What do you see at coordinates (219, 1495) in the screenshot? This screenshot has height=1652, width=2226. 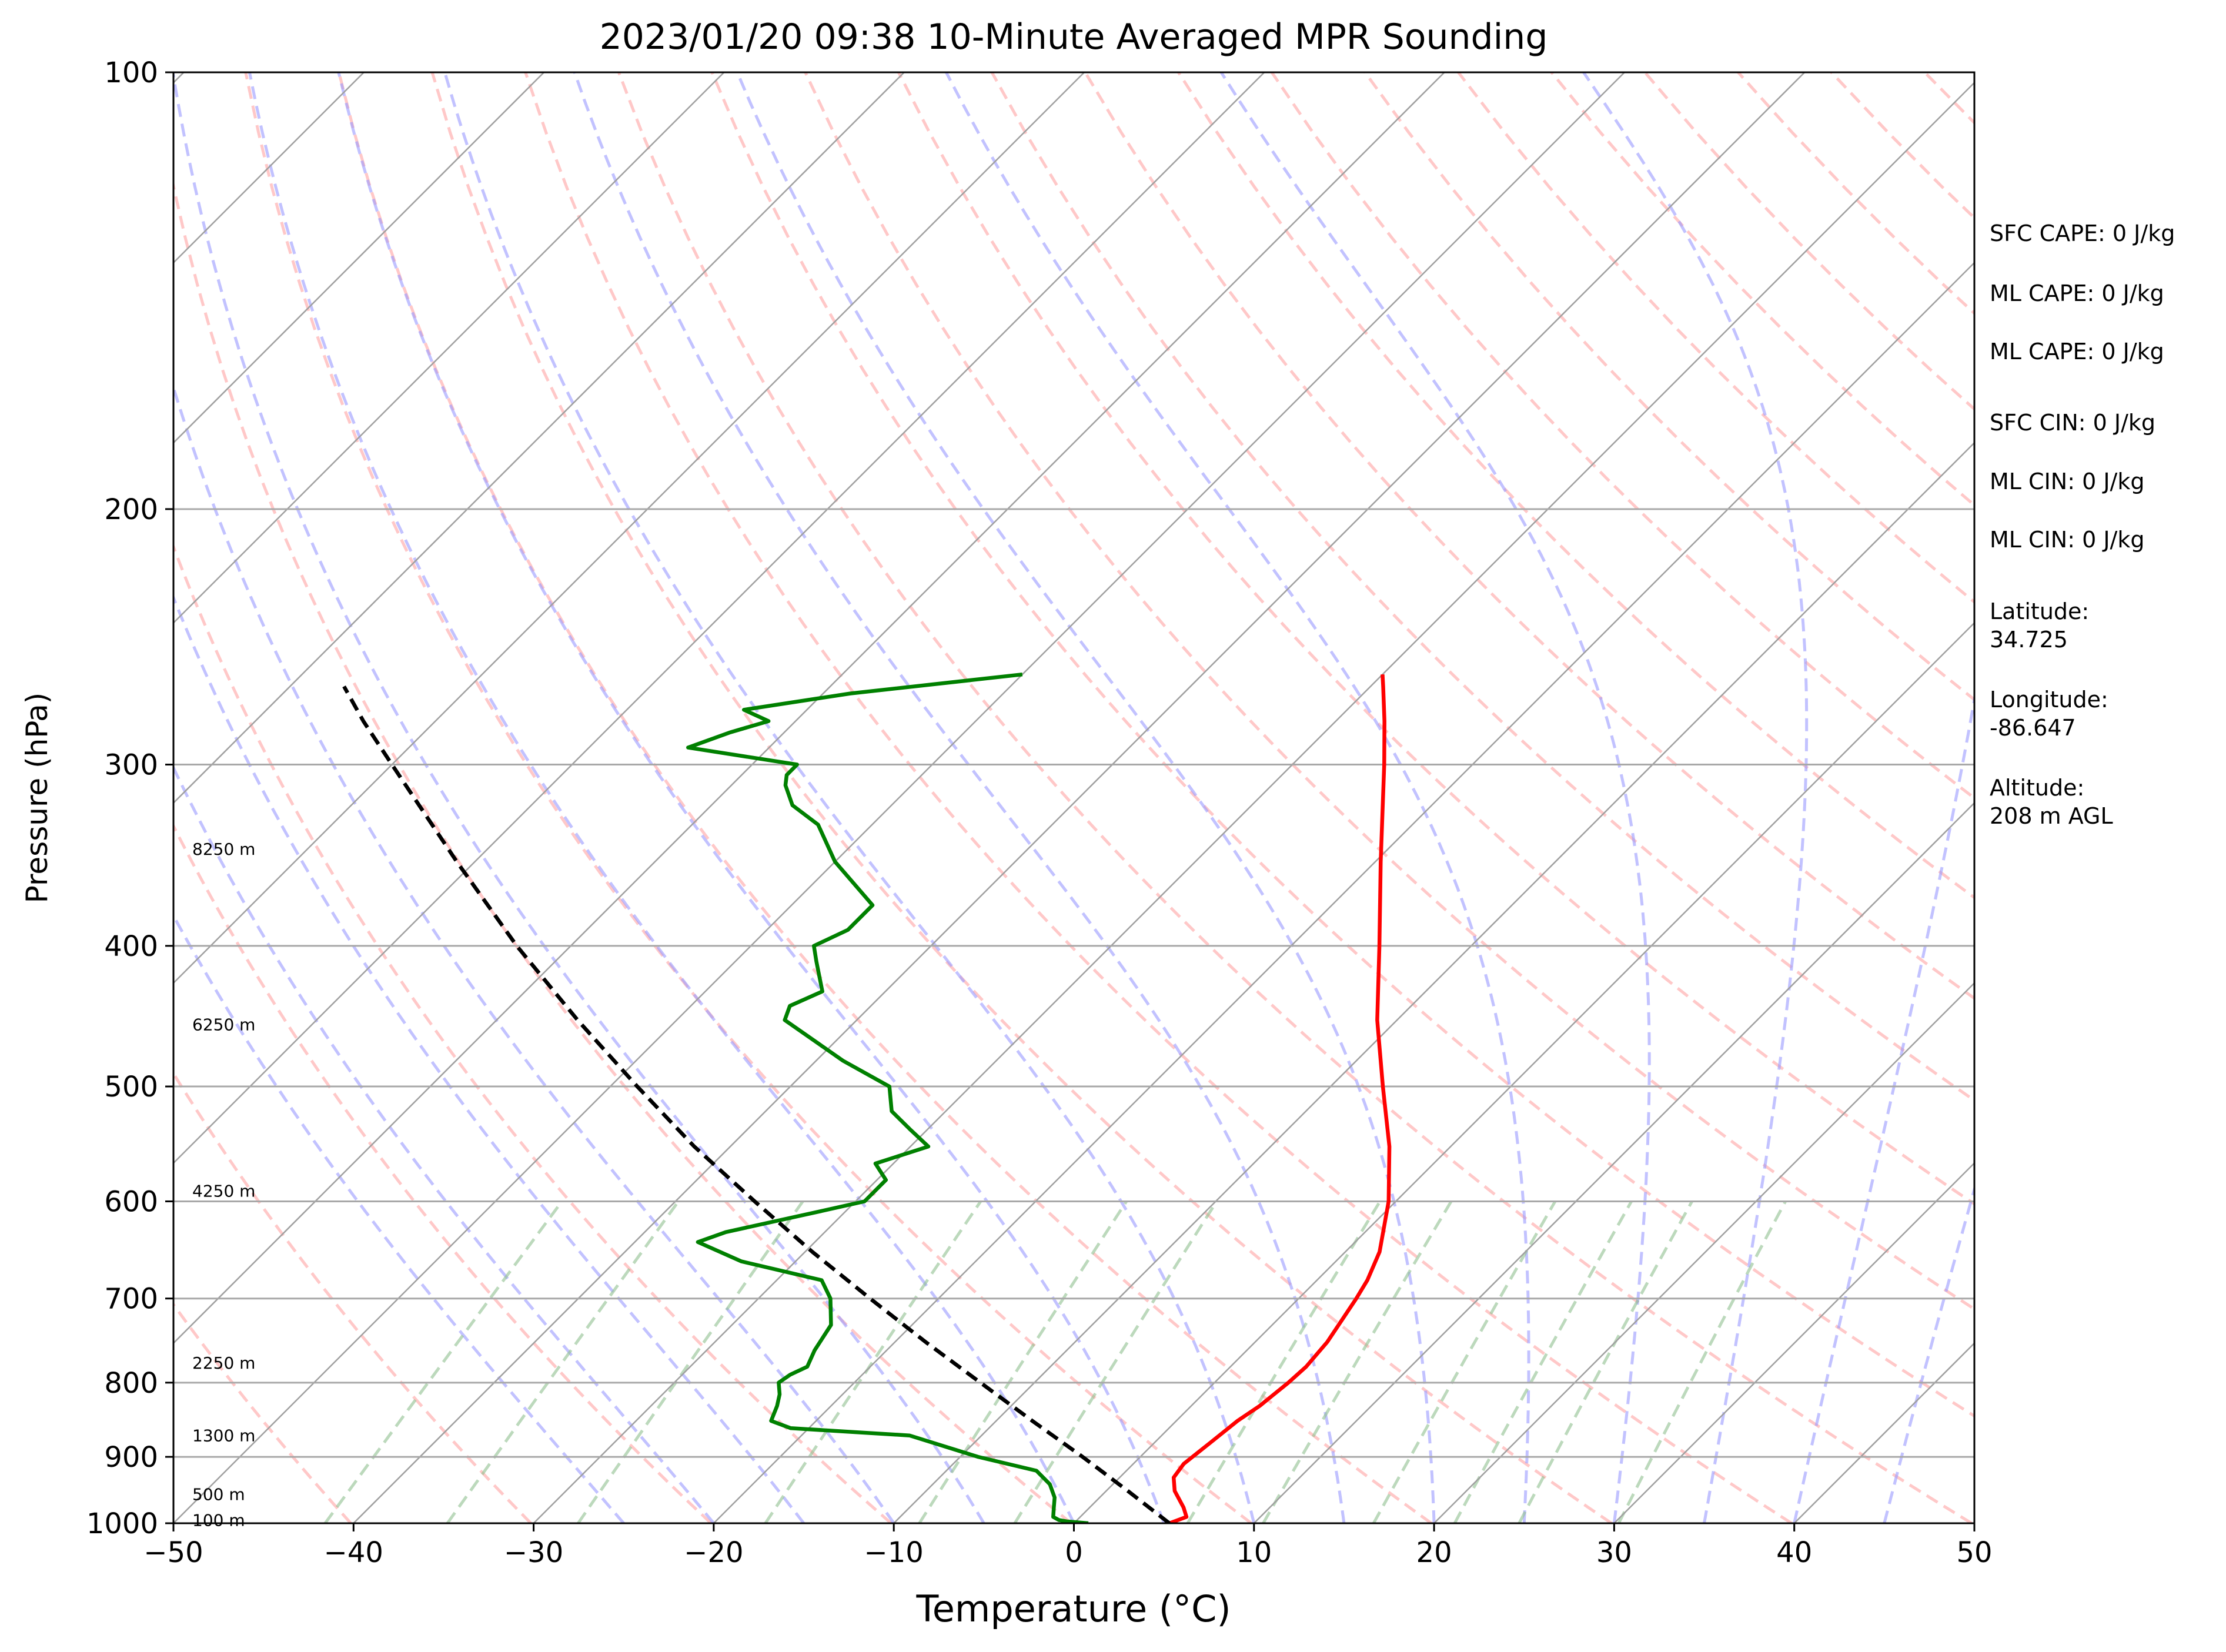 I see `height-label: 500 m` at bounding box center [219, 1495].